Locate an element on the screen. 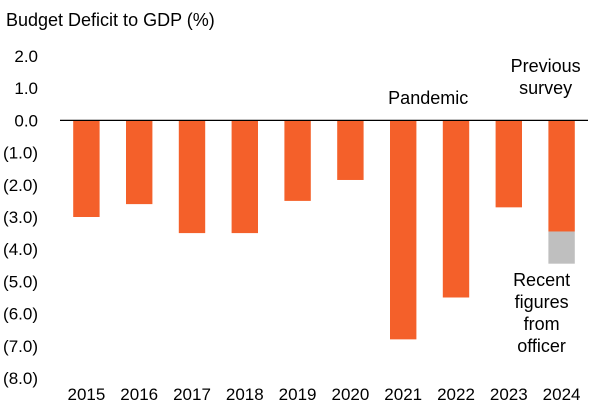 This screenshot has height=406, width=590. bar-2020 is located at coordinates (350, 150).